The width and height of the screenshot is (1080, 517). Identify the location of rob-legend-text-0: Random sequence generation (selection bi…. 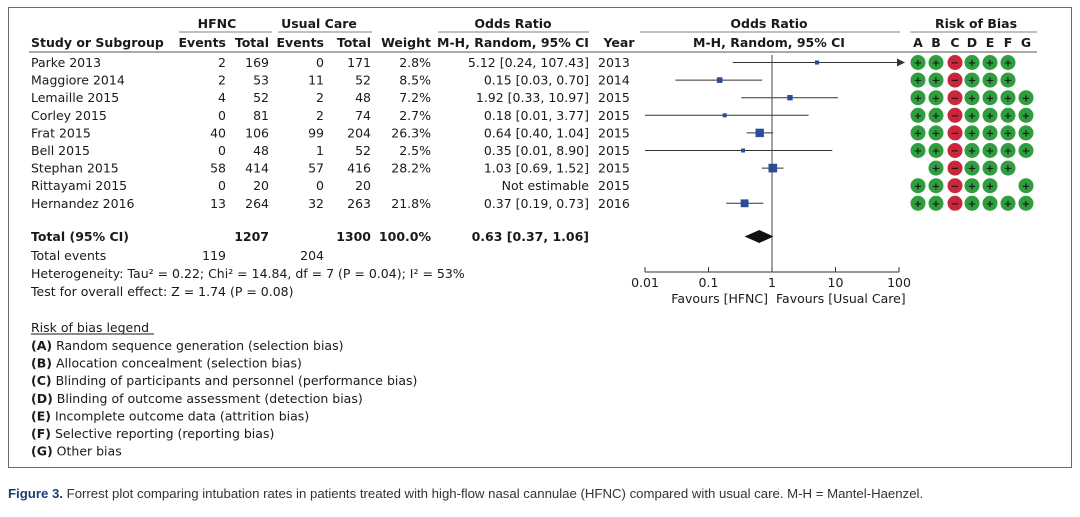
(197, 345).